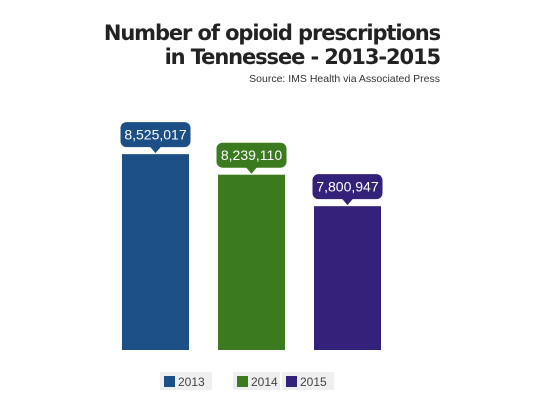  I want to click on bar-2015, so click(347, 278).